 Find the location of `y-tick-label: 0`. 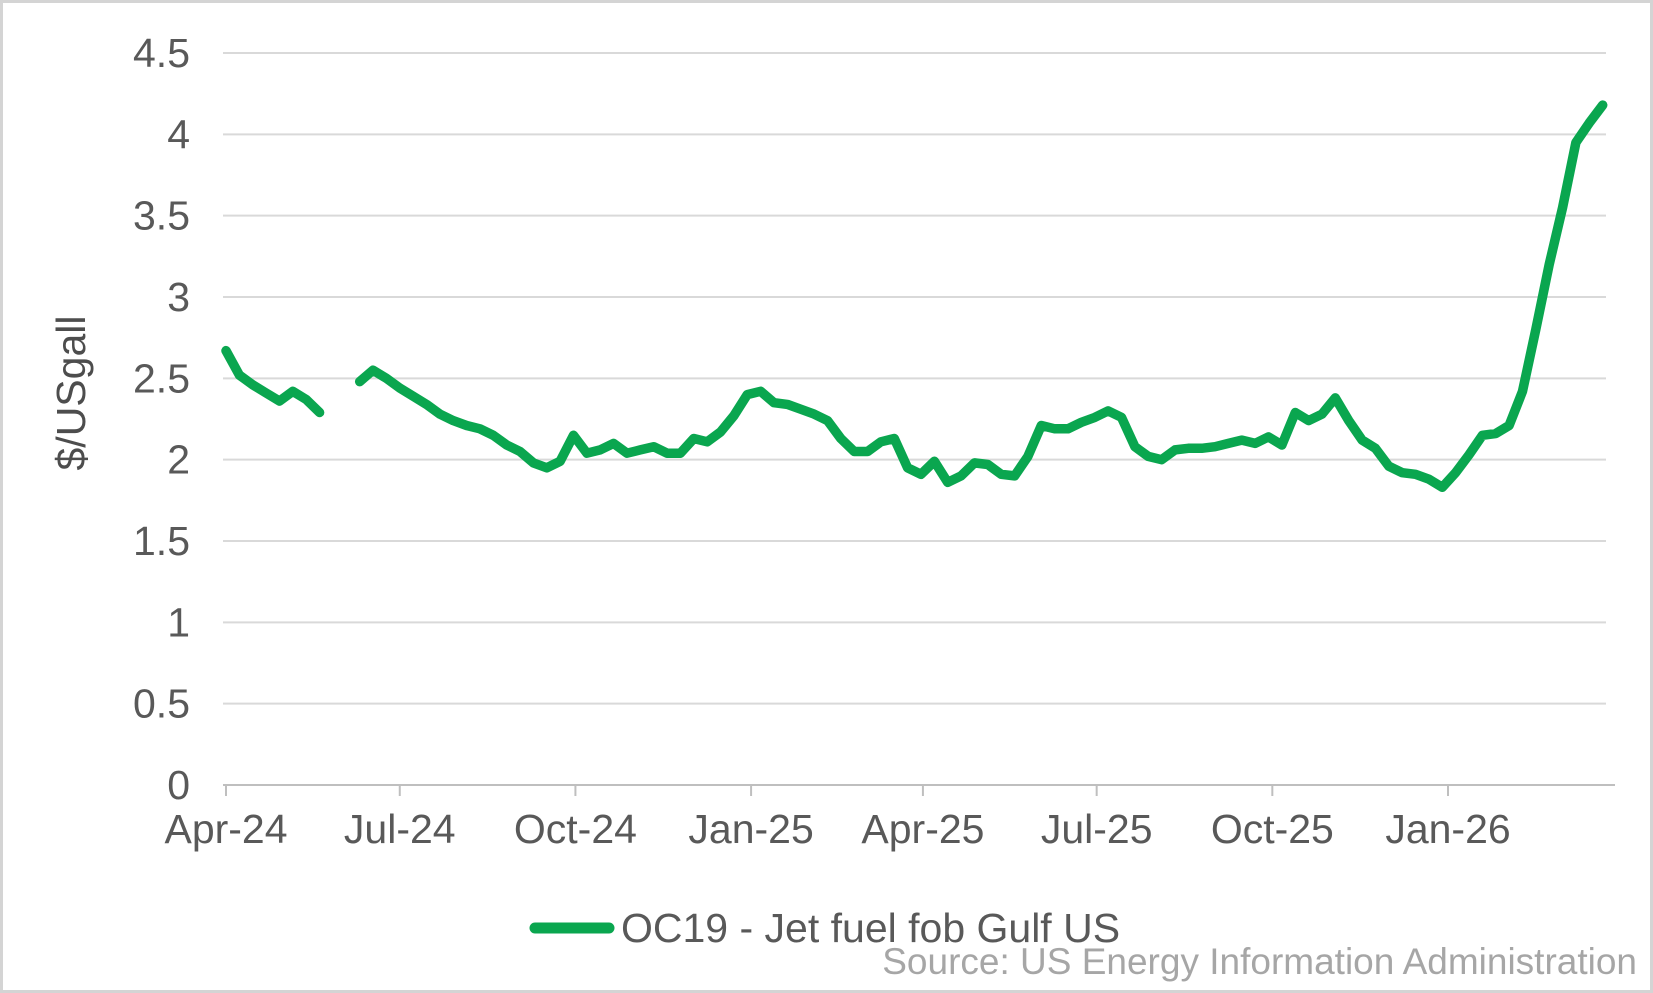

y-tick-label: 0 is located at coordinates (178, 785).